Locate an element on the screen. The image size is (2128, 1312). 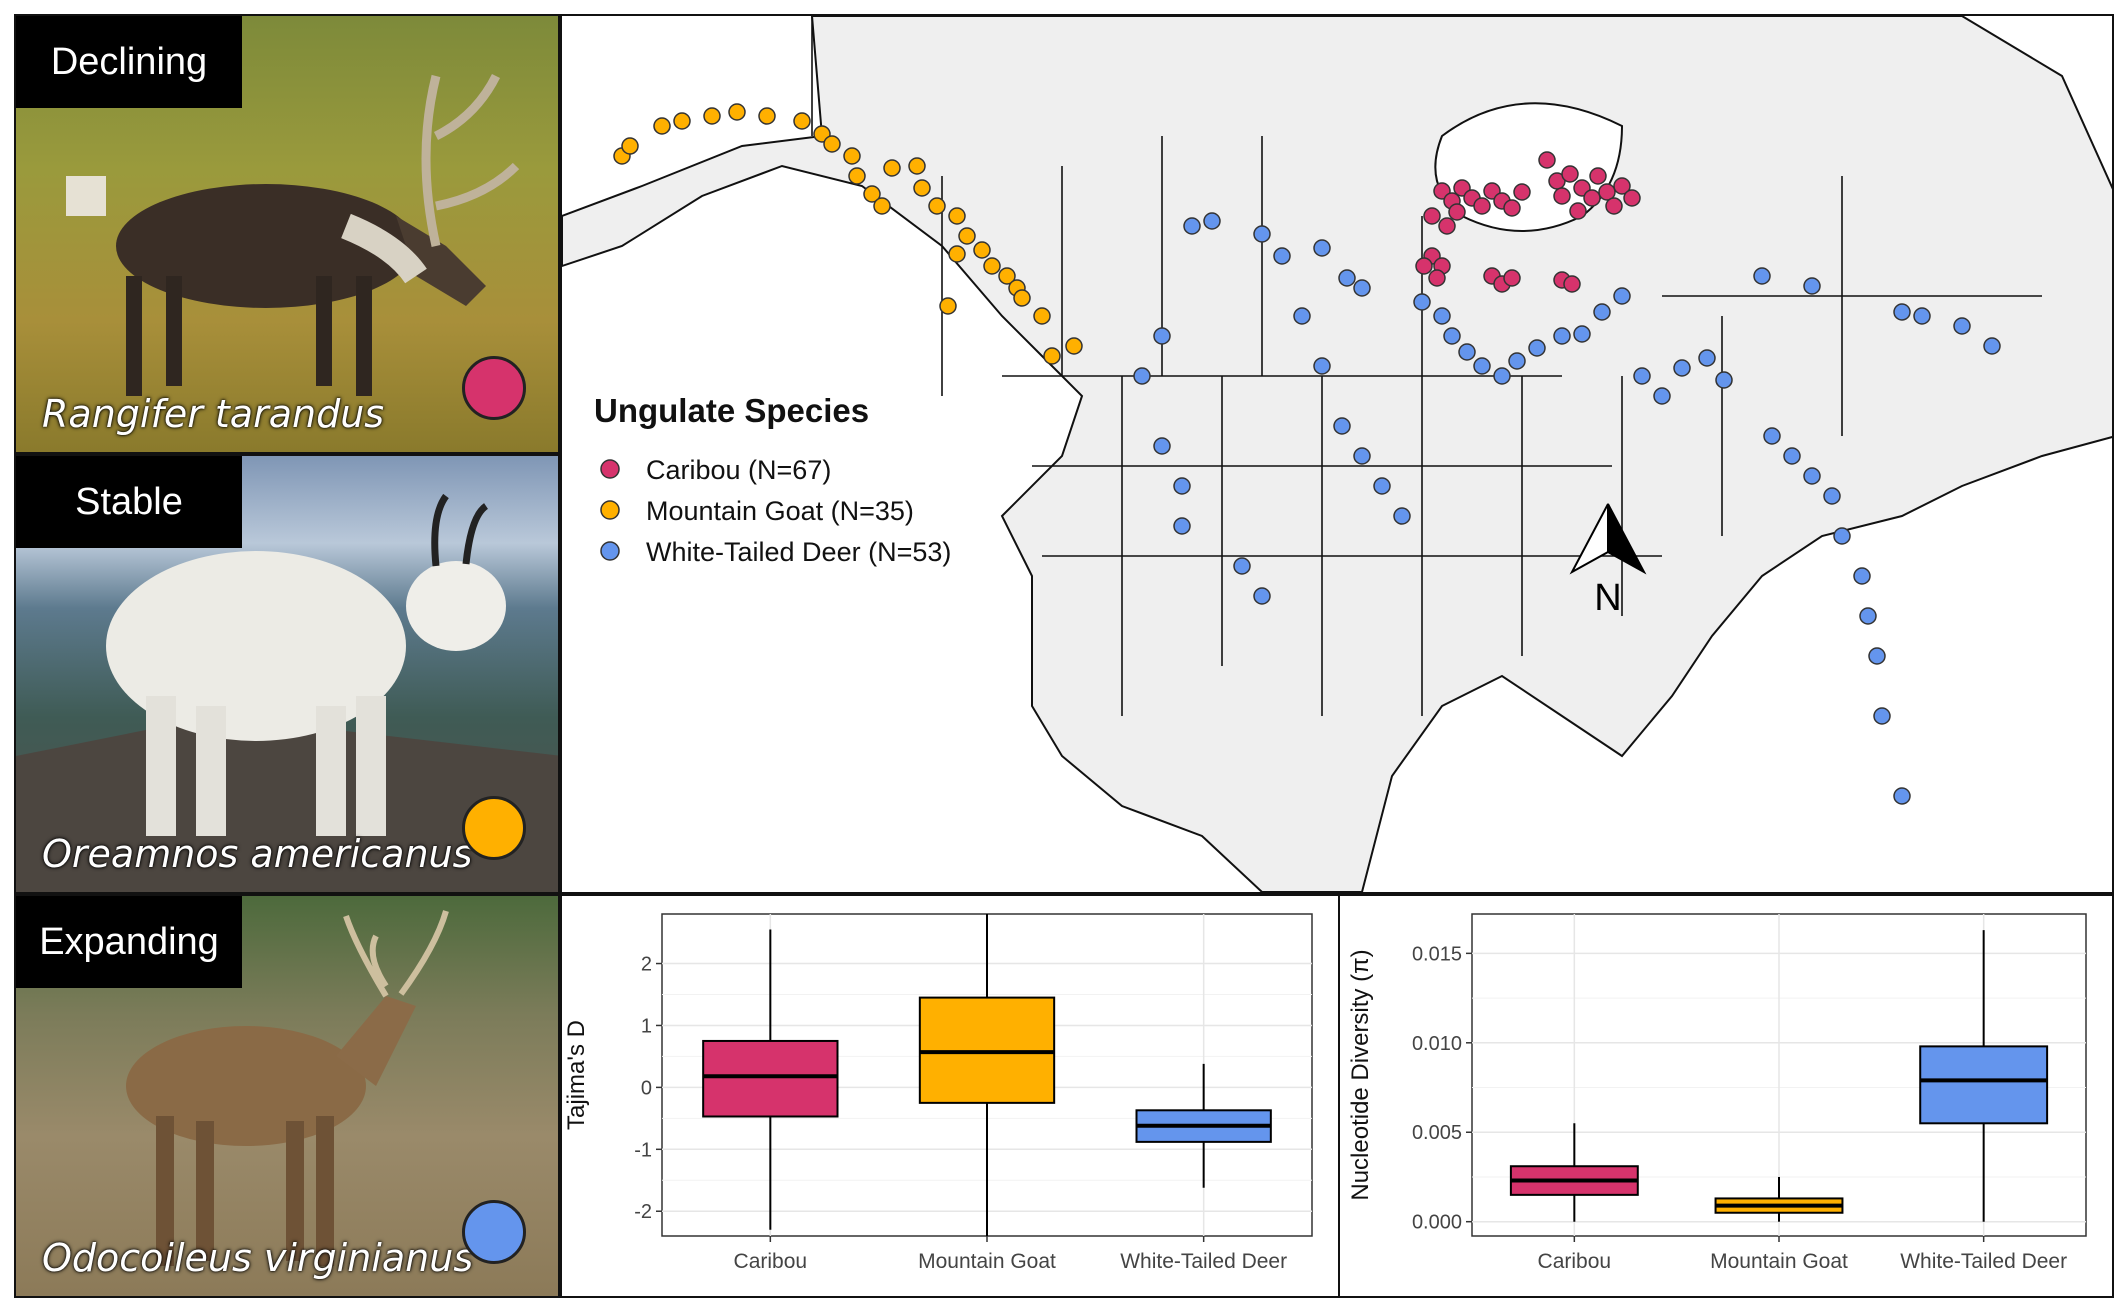
y-tick-label: 0.005 is located at coordinates (1437, 1133).